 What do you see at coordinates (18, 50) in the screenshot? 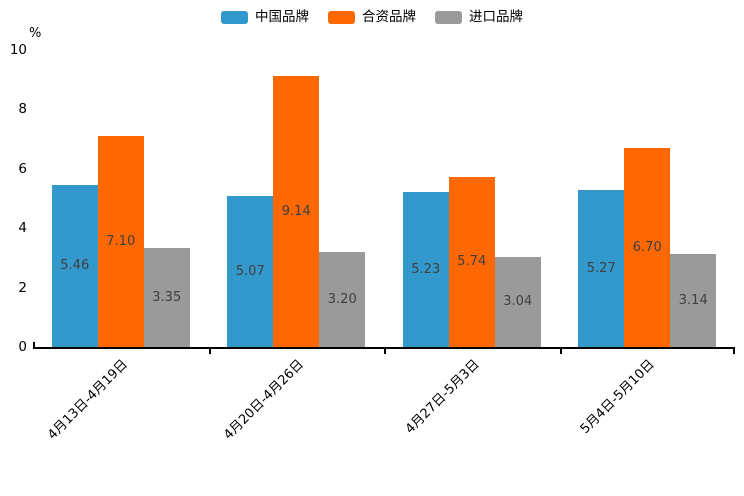
I see `y-tick-label: 10` at bounding box center [18, 50].